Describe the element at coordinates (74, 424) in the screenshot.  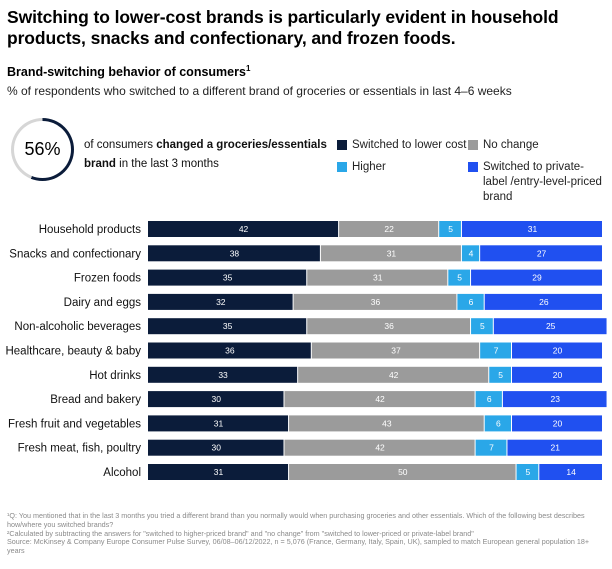
I see `category-label-fresh-fruit-and-vegetables: Fresh fruit and vegetables` at that location.